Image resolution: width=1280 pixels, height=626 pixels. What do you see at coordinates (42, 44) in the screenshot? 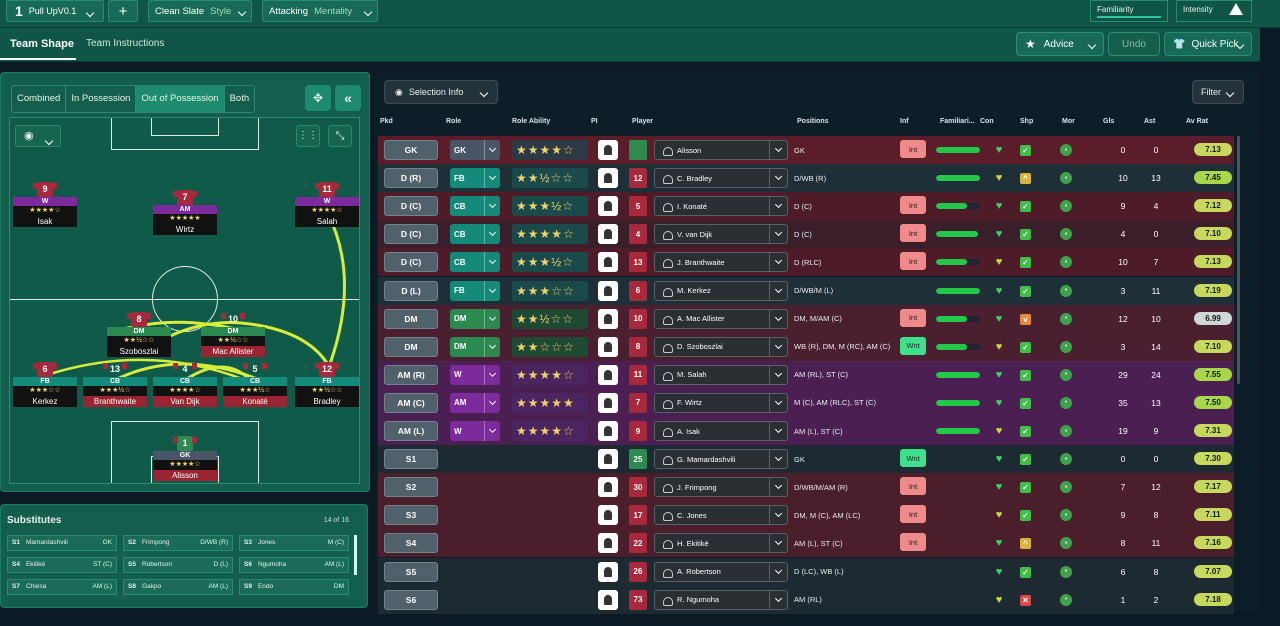
I see `tab-team-shape: Team Shape` at bounding box center [42, 44].